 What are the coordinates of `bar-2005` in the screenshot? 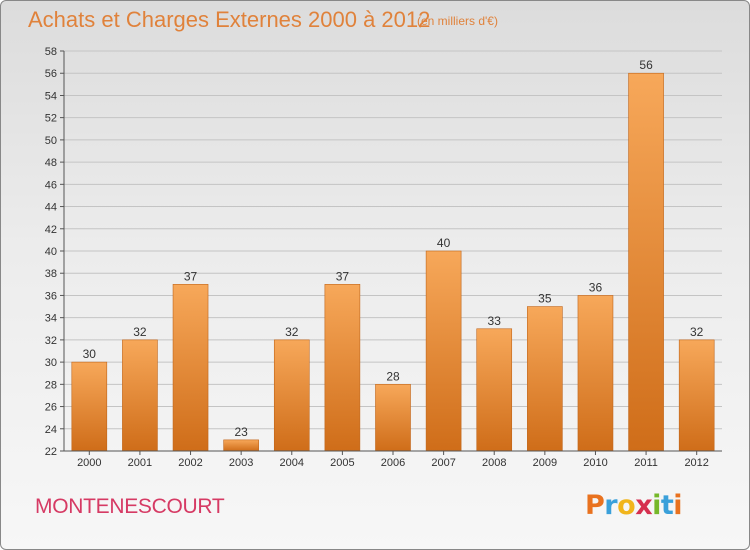 It's located at (342, 368).